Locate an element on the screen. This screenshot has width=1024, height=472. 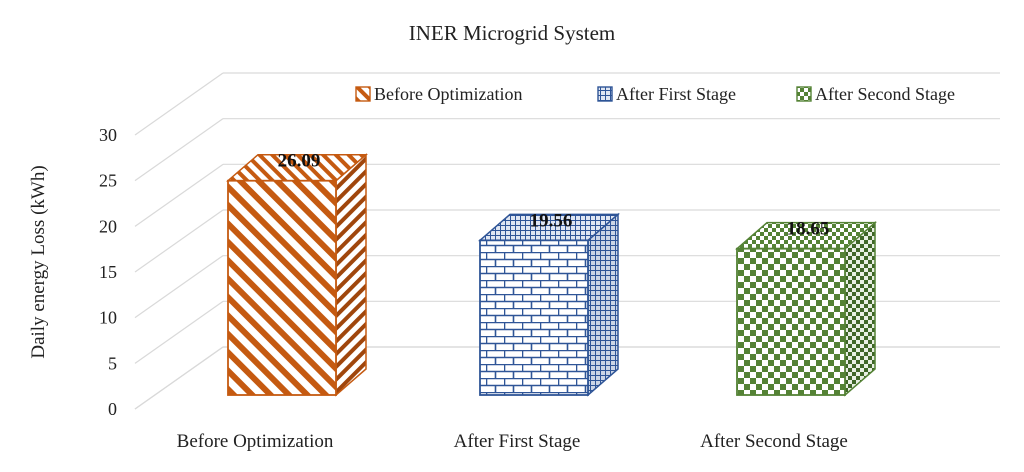
legend-label: After Second Stage is located at coordinates (885, 94).